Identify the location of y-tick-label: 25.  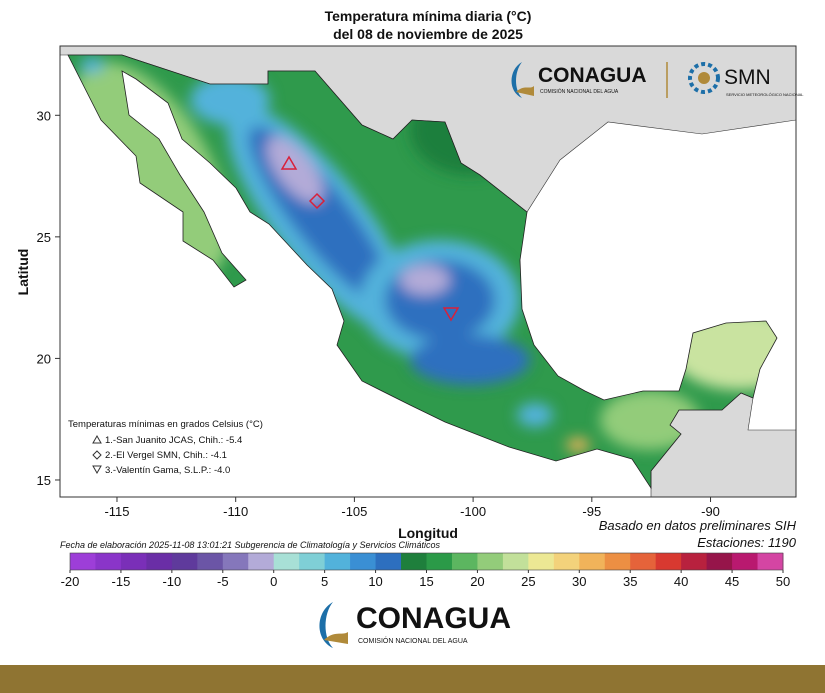
(44, 237).